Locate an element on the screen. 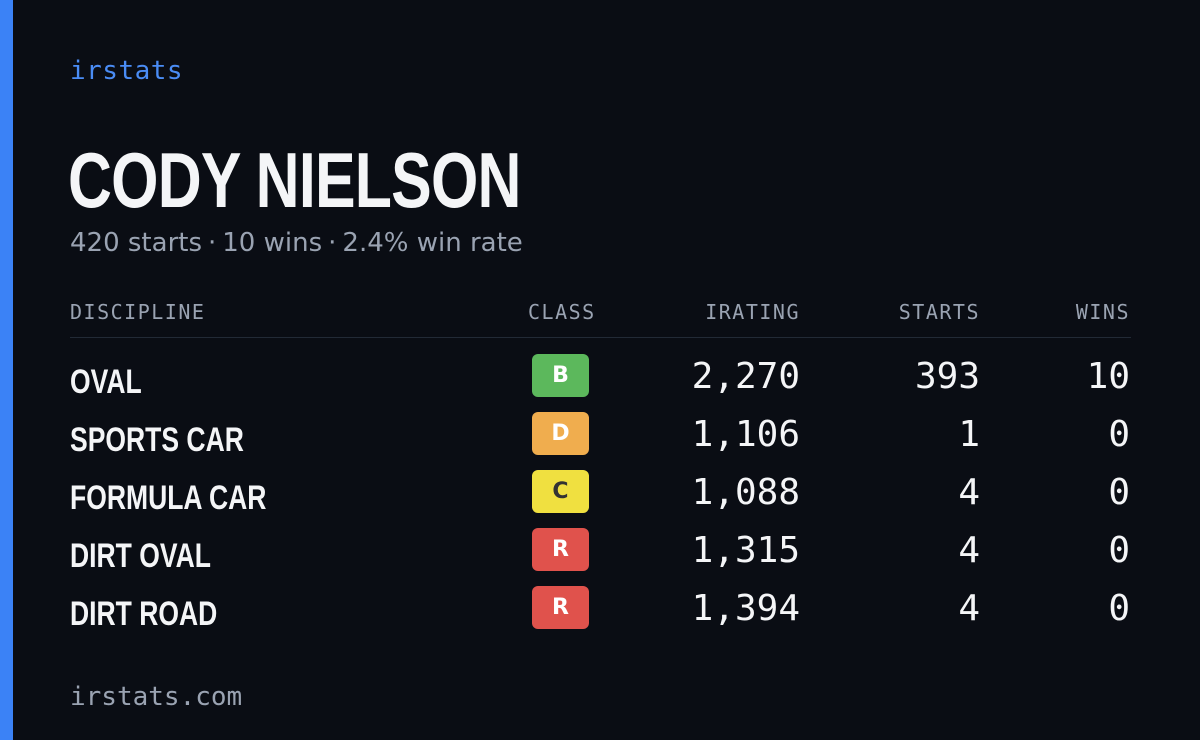 This screenshot has width=1200, height=740. discipline-name: DIRT OVAL is located at coordinates (140, 556).